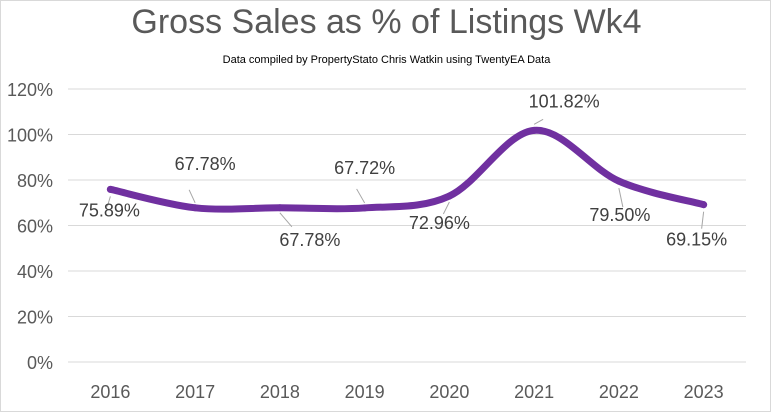 This screenshot has height=413, width=771. What do you see at coordinates (534, 392) in the screenshot?
I see `x-tick-label: 2021` at bounding box center [534, 392].